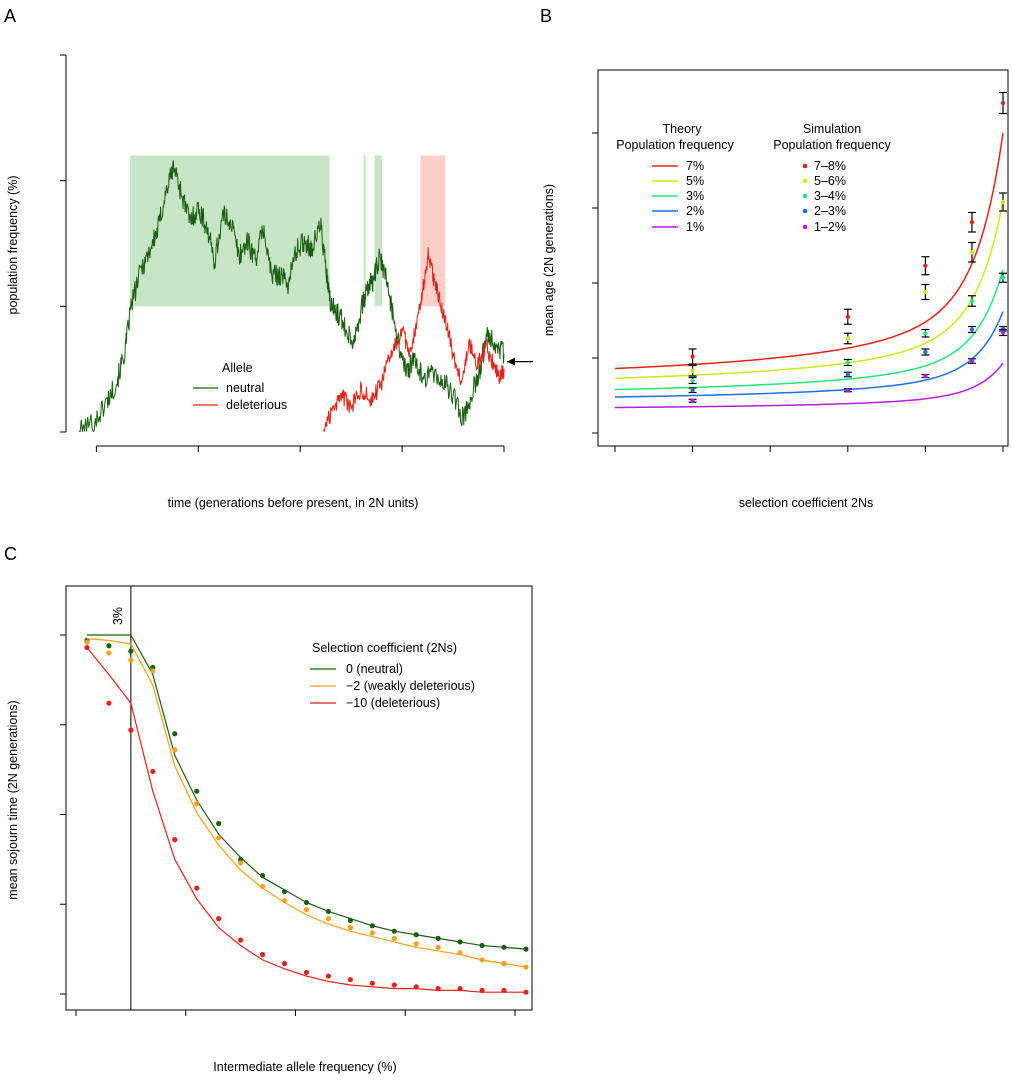 The height and width of the screenshot is (1080, 1012). I want to click on panel-b-sim-7-8: 7–8%, so click(830, 166).